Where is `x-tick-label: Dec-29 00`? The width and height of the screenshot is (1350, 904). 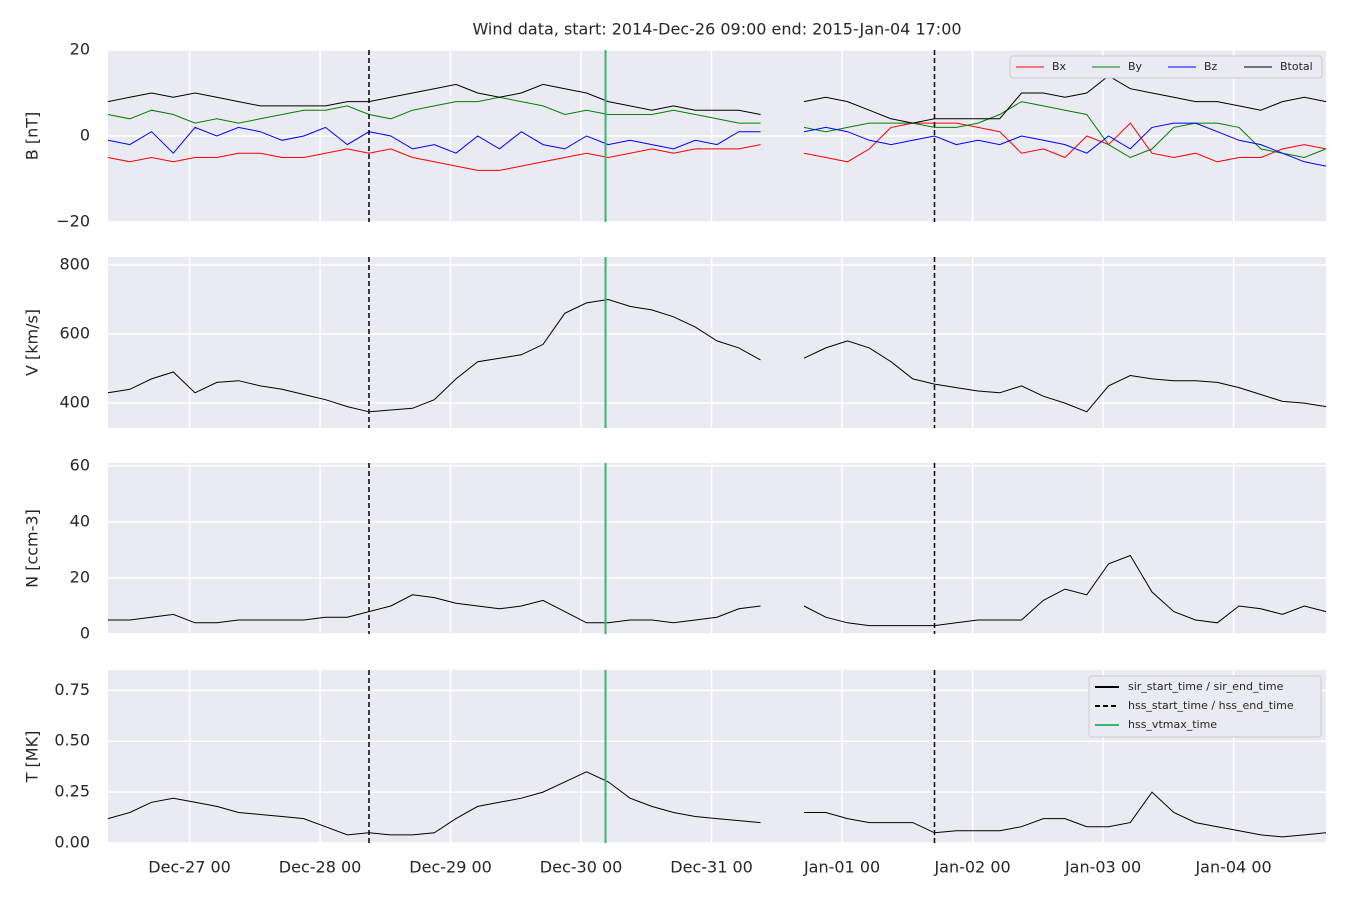 x-tick-label: Dec-29 00 is located at coordinates (450, 867).